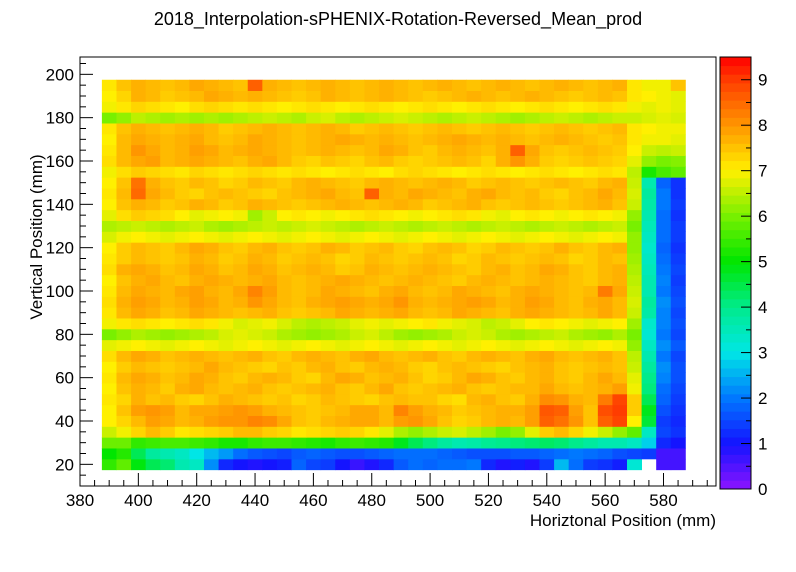 This screenshot has width=796, height=572. I want to click on y-tick-label: 120, so click(60, 248).